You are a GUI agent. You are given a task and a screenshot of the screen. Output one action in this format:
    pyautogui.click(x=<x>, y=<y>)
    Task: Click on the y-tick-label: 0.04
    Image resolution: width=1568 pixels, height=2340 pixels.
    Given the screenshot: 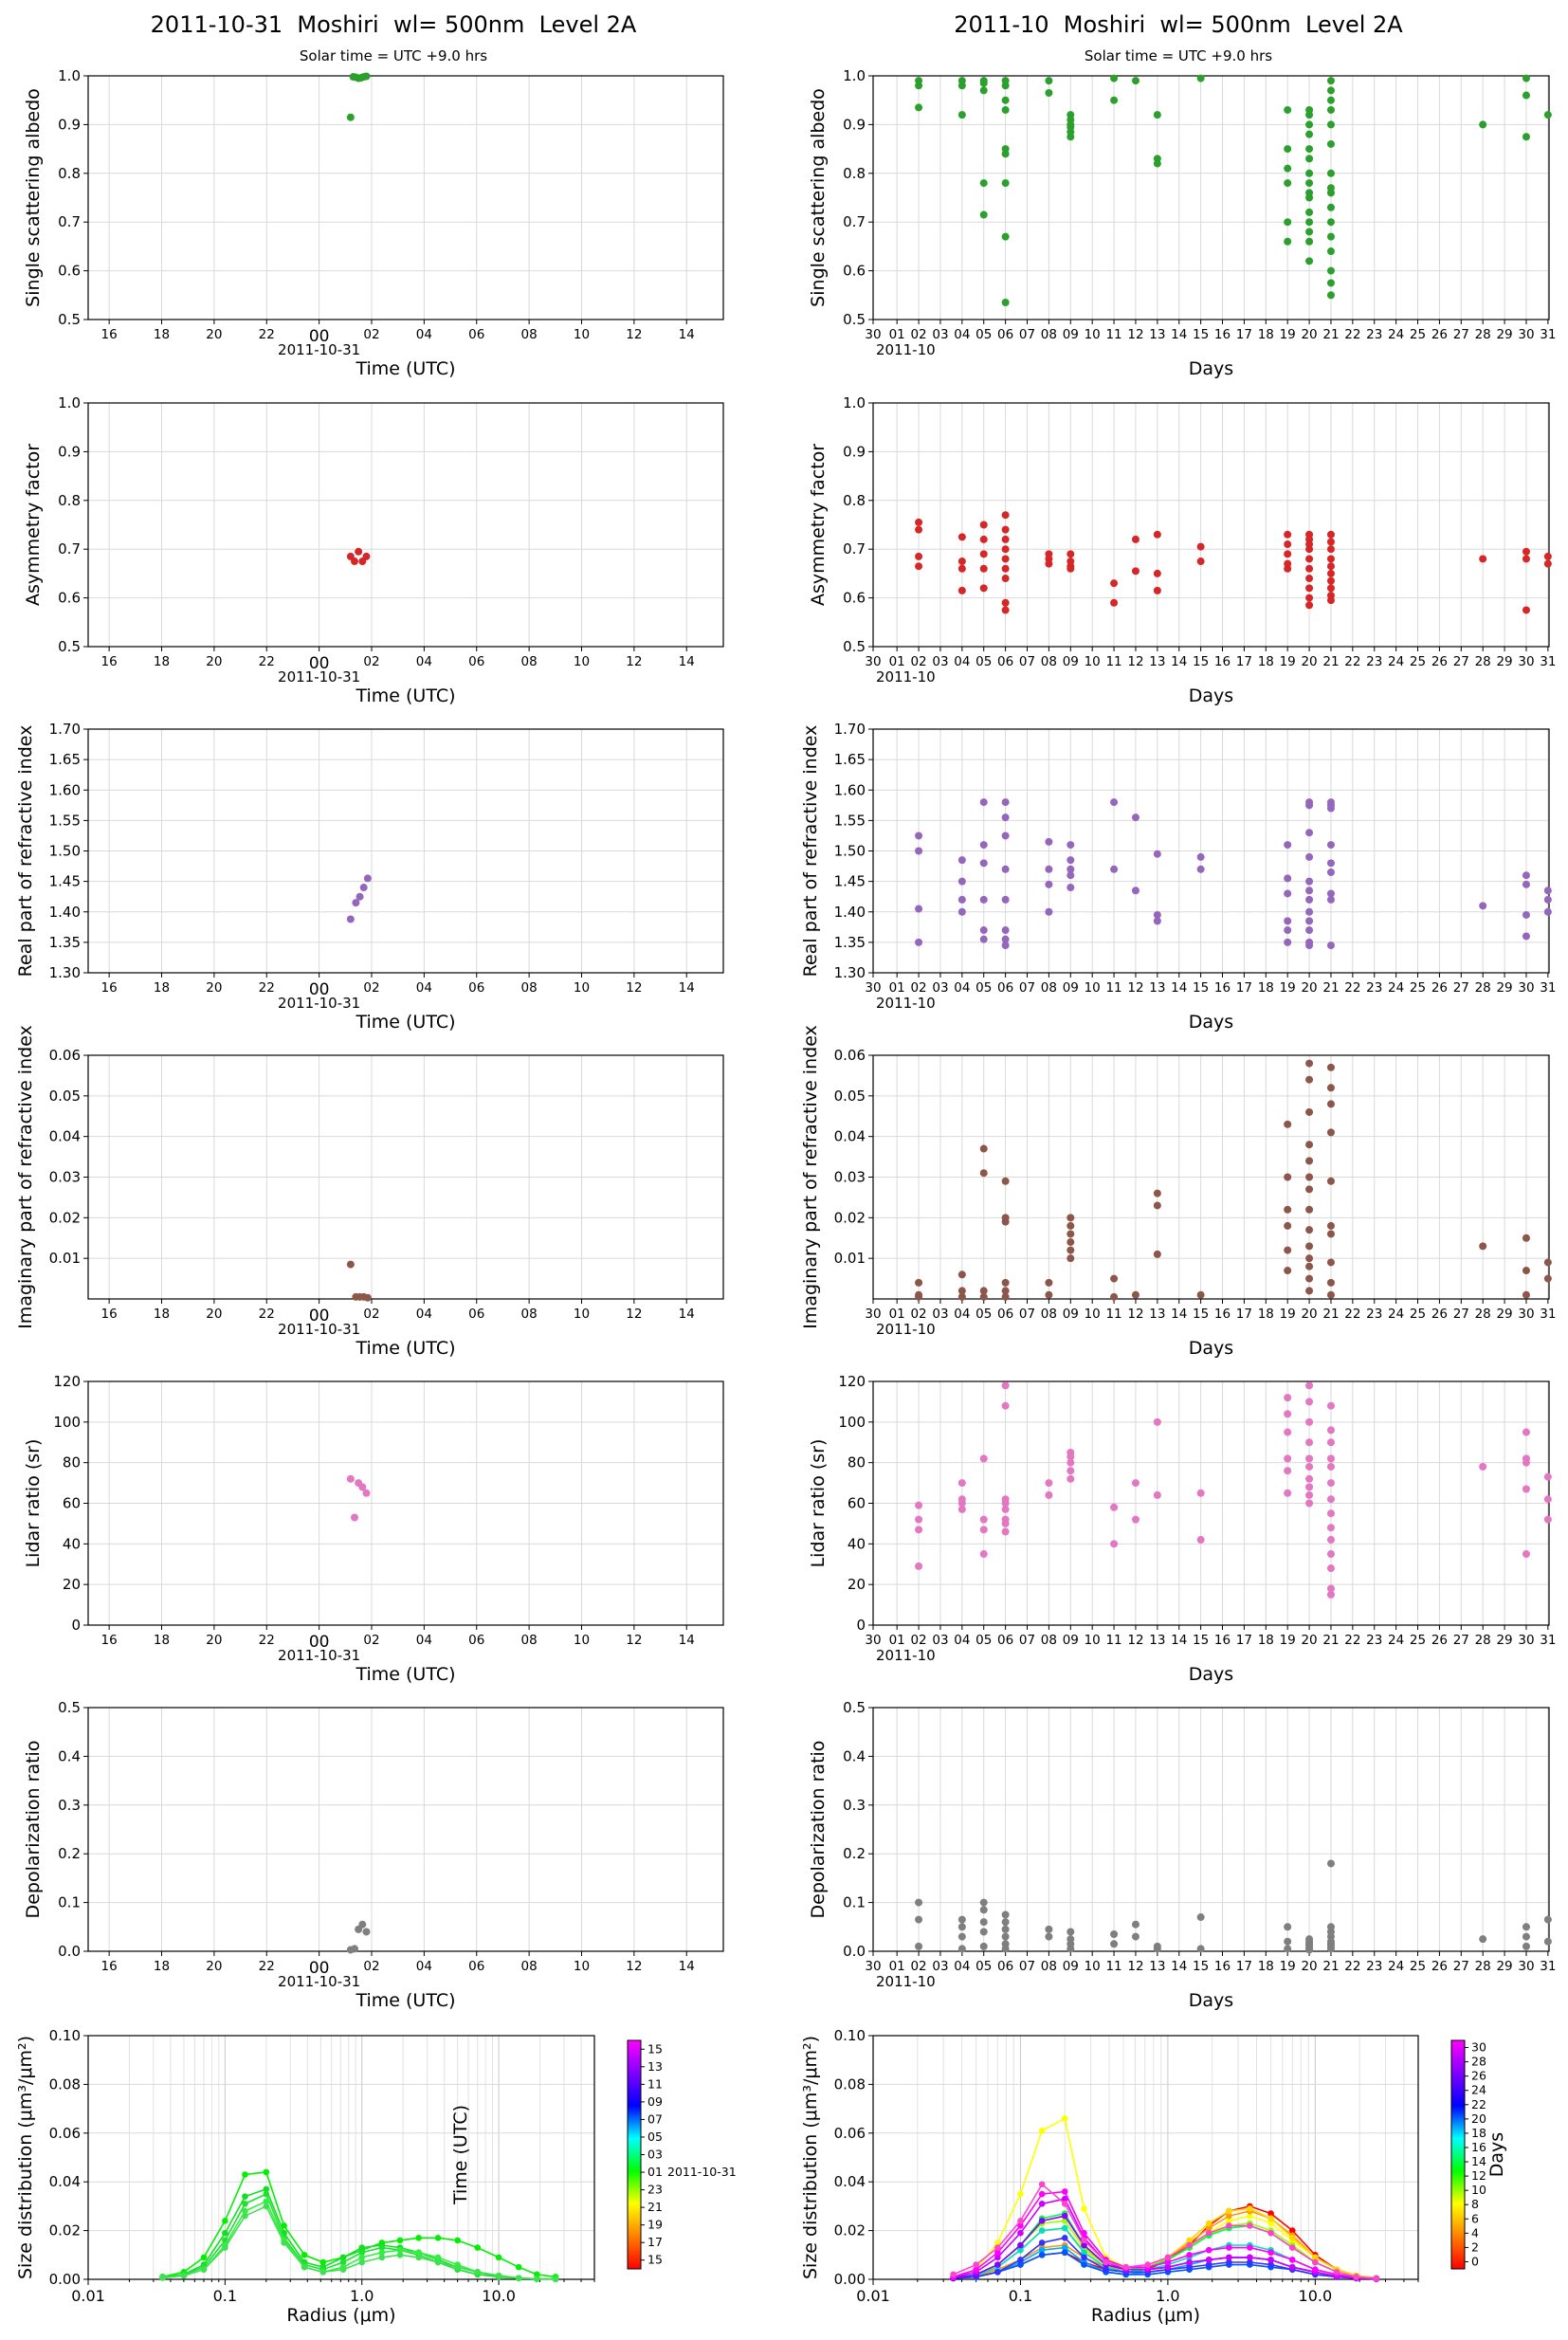 What is the action you would take?
    pyautogui.click(x=850, y=2181)
    